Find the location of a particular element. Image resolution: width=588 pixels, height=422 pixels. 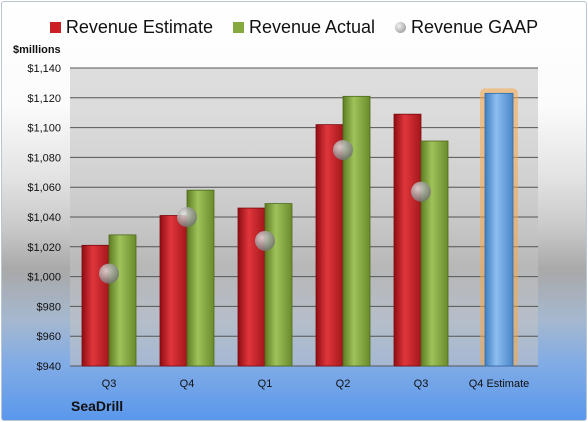

y-tick-label: $1,040 is located at coordinates (44, 218).